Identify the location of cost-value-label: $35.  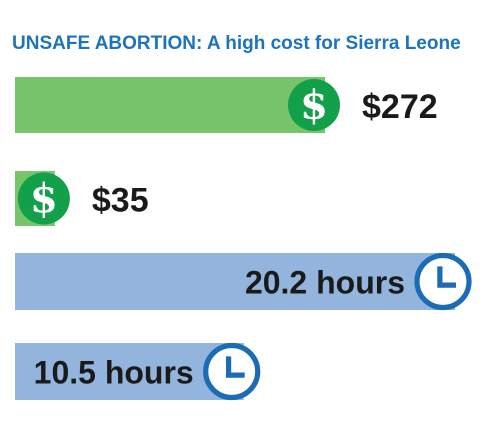
(120, 201).